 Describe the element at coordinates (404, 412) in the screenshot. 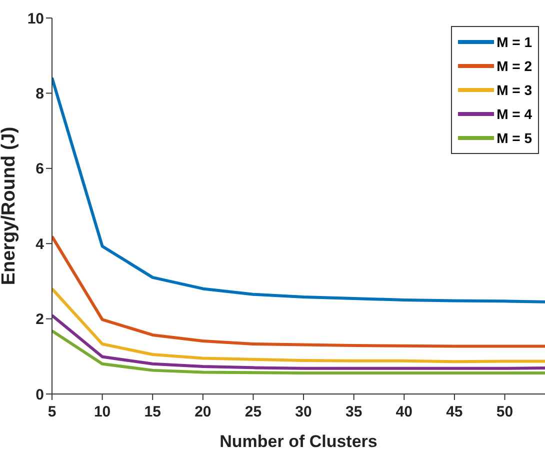

I see `x-tick-label: 40` at that location.